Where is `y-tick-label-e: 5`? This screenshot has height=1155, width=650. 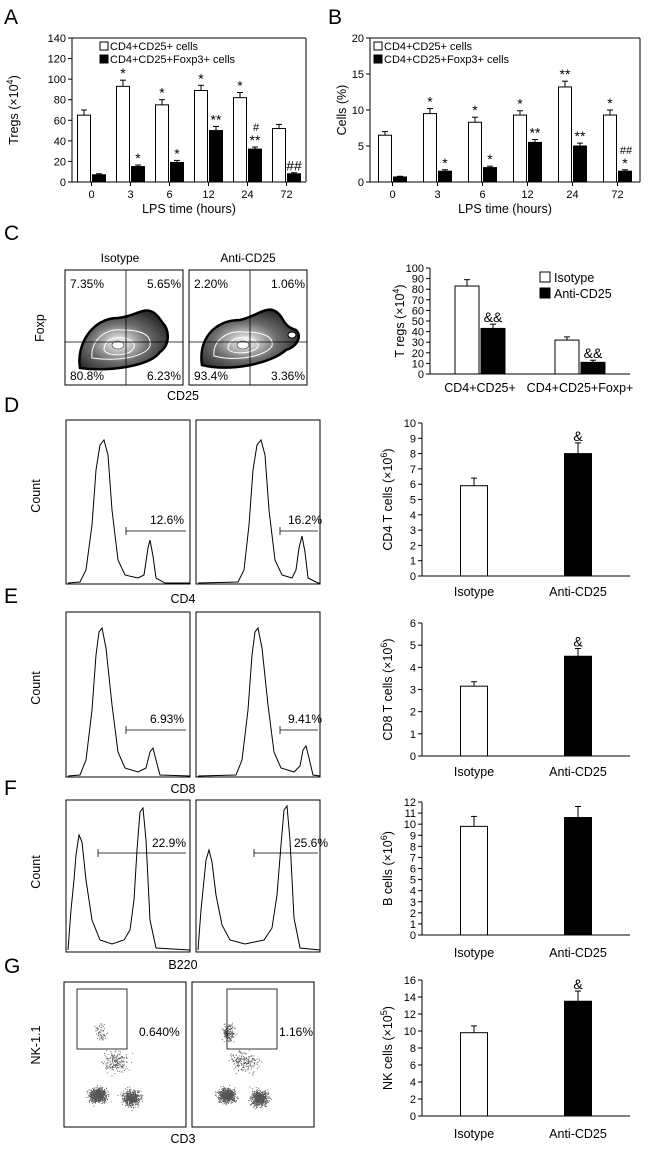
y-tick-label-e: 5 is located at coordinates (413, 646).